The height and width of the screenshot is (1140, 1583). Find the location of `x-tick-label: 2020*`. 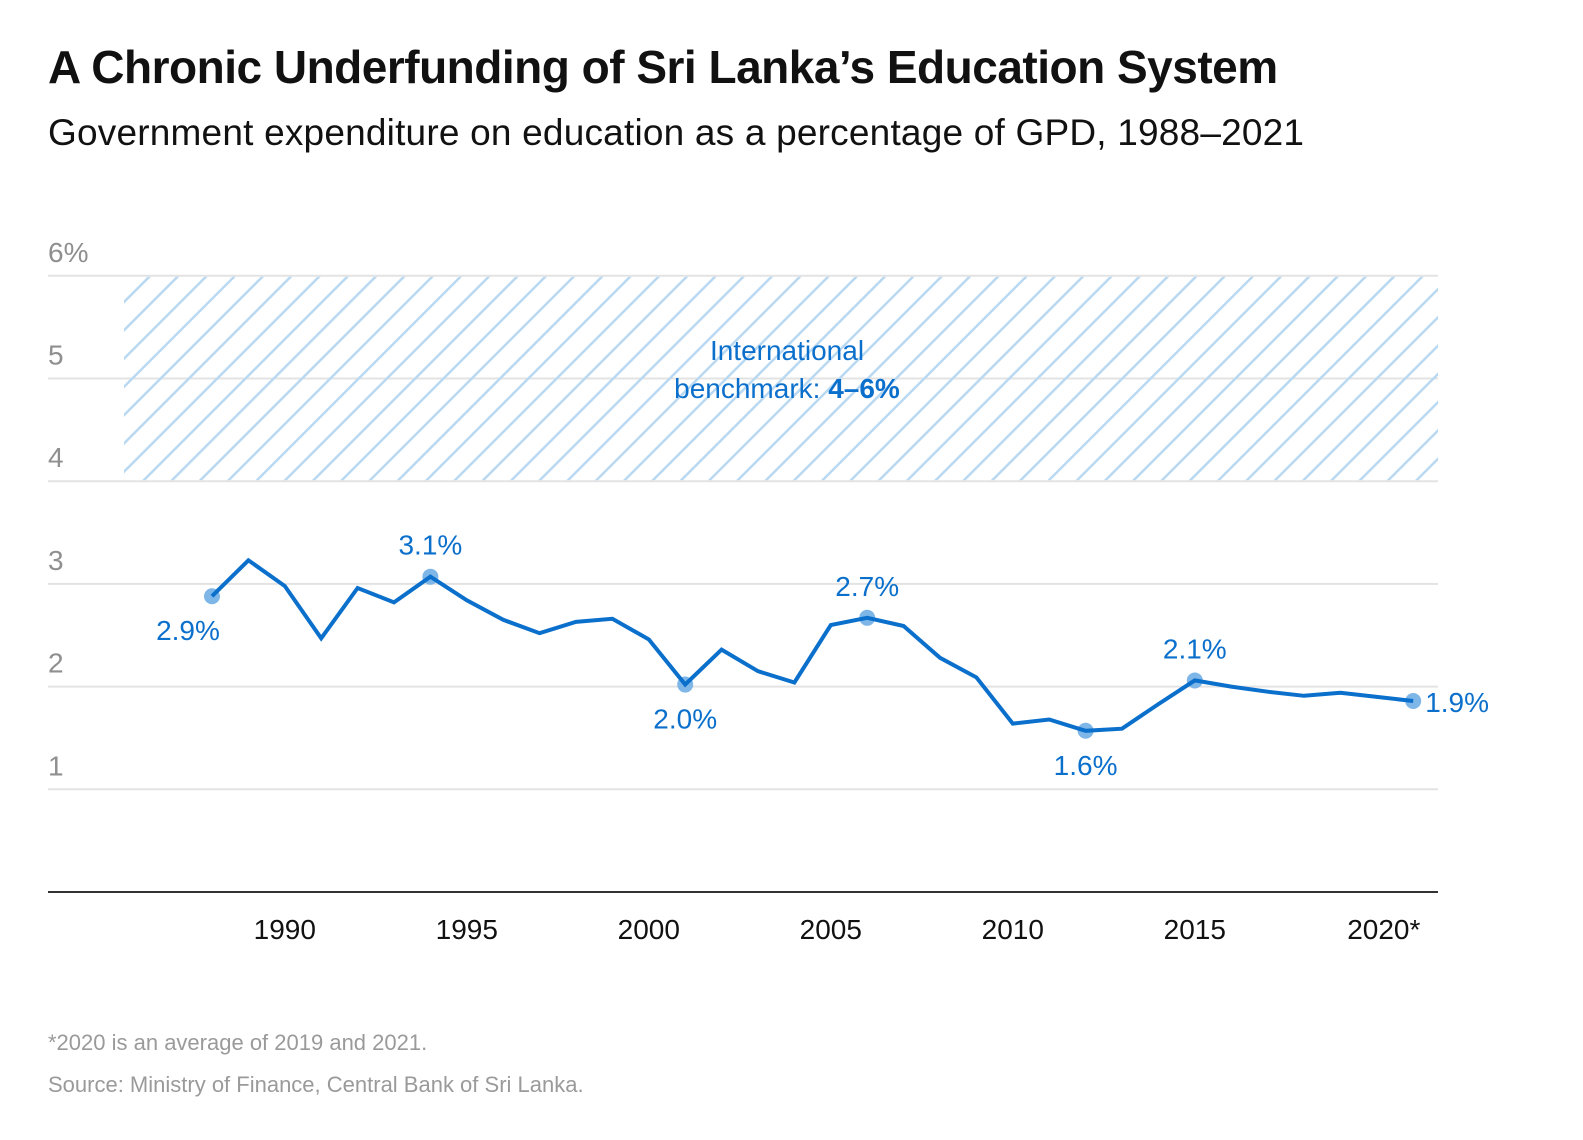

x-tick-label: 2020* is located at coordinates (1383, 929).